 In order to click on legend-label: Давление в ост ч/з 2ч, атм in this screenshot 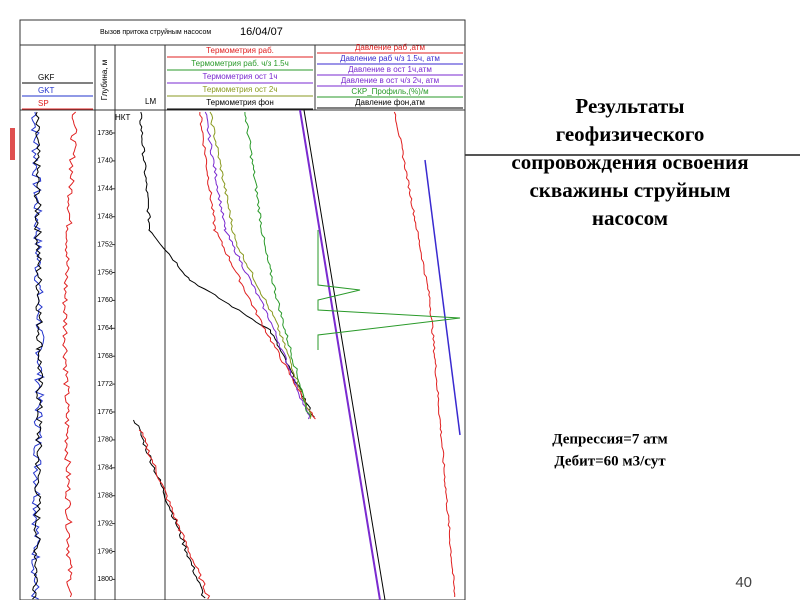, I will do `click(390, 80)`.